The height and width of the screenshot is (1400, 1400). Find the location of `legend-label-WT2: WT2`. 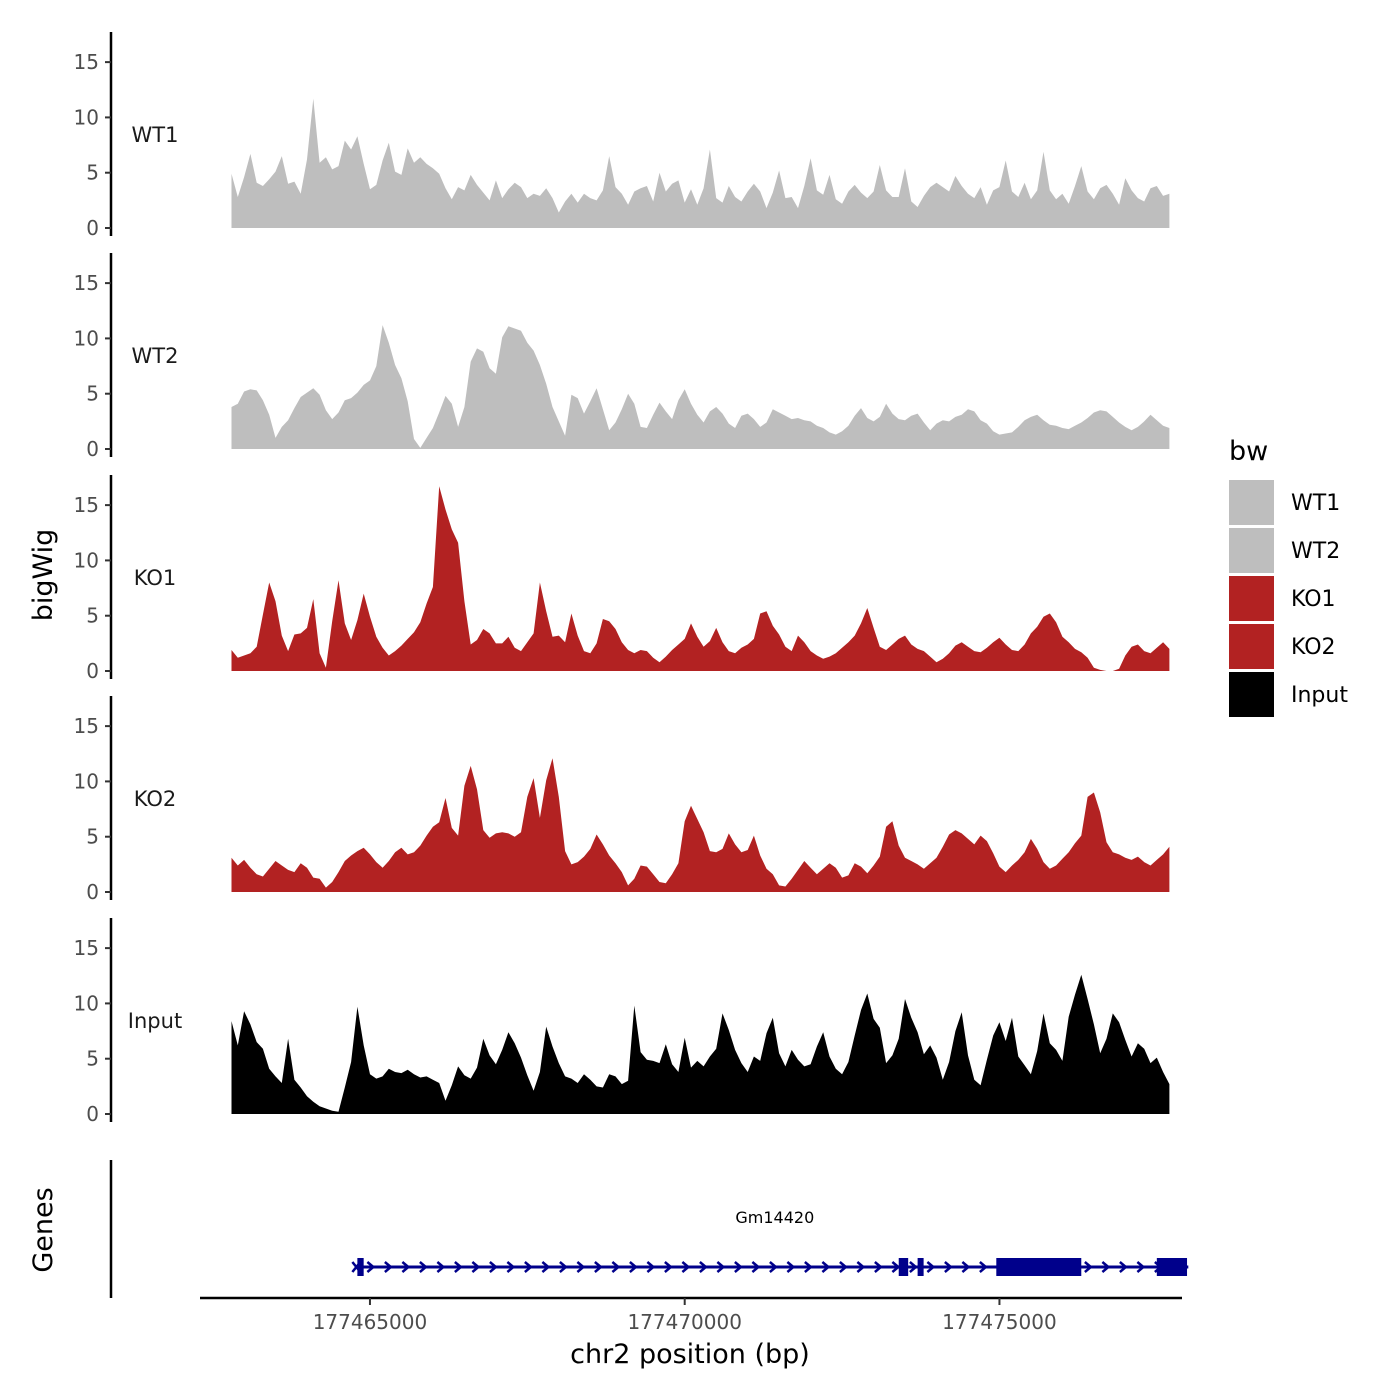

legend-label-WT2: WT2 is located at coordinates (1315, 551).